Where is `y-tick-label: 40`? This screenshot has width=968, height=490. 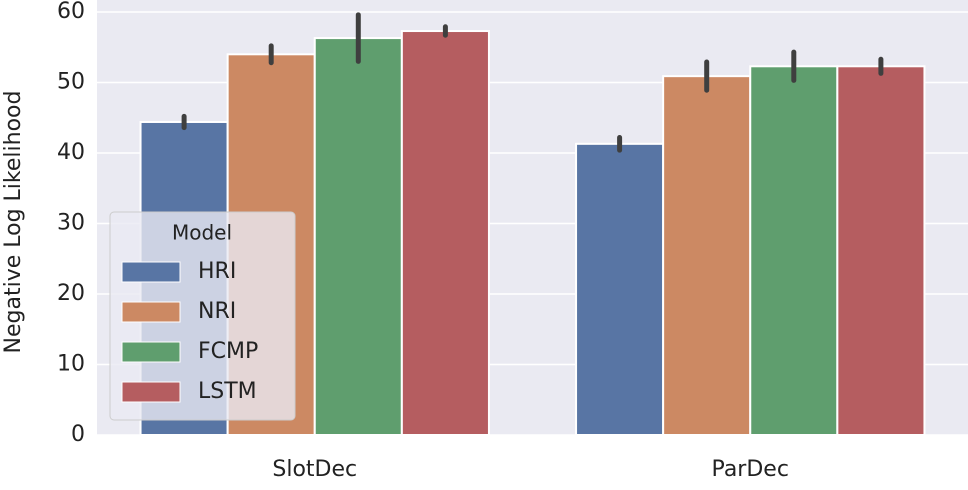 y-tick-label: 40 is located at coordinates (71, 152).